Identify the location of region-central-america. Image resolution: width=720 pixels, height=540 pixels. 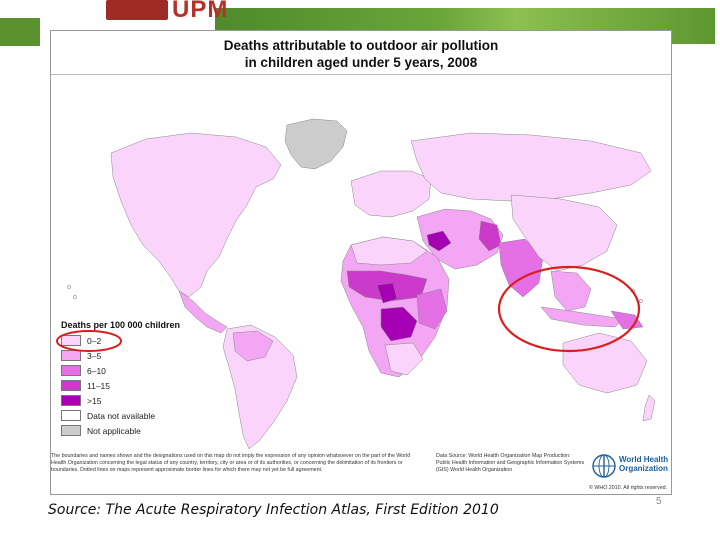
(203, 312).